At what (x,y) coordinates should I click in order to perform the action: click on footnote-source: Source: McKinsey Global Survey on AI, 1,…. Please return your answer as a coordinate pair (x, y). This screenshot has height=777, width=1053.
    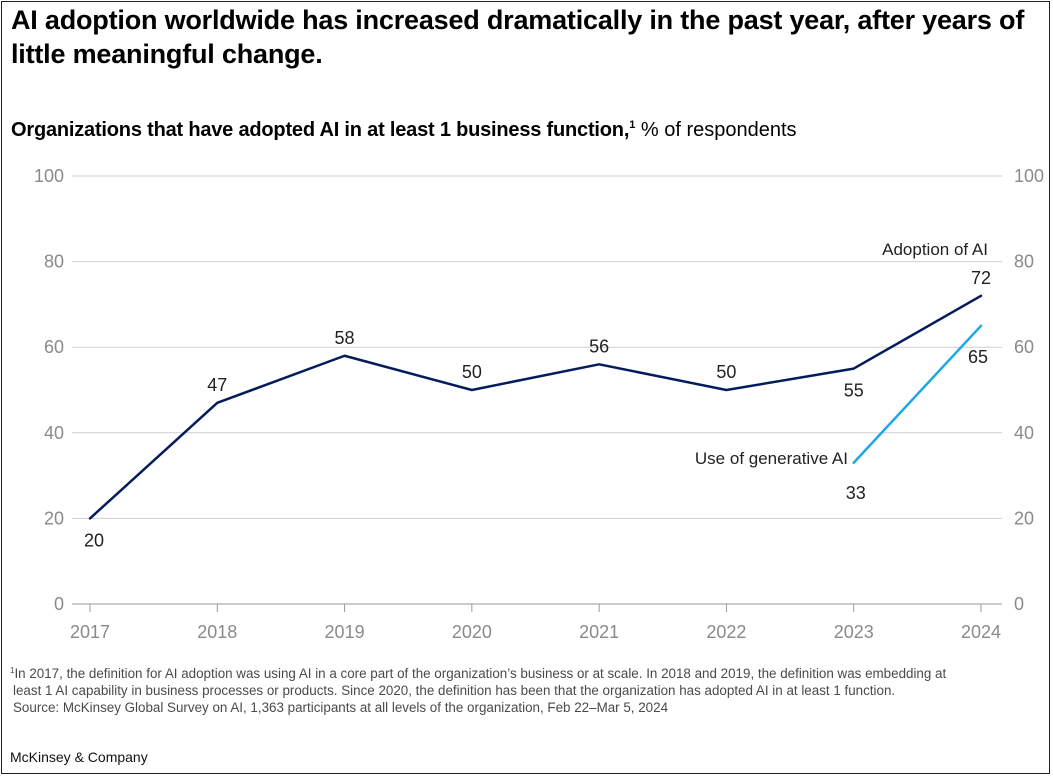
    Looking at the image, I should click on (341, 707).